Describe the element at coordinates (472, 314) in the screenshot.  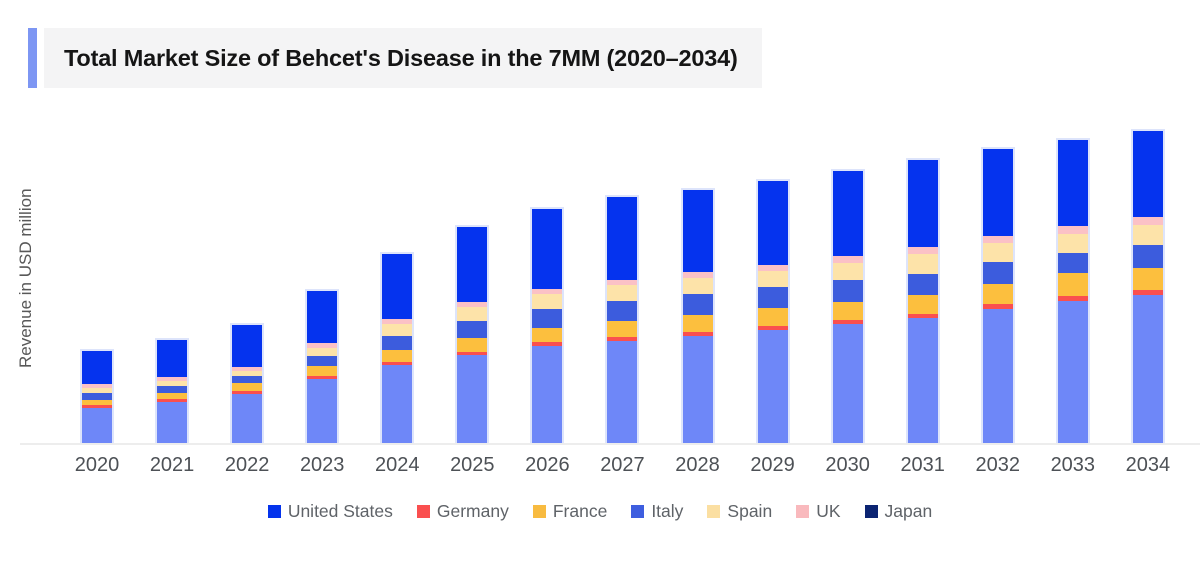
I see `bar-segment-spain-2025` at that location.